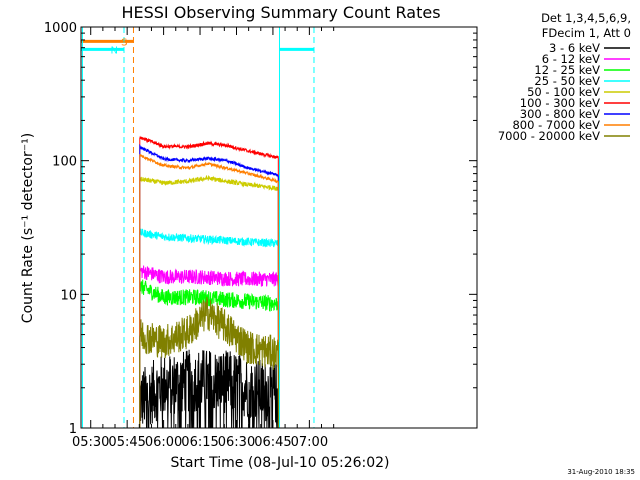 This screenshot has width=640, height=480. I want to click on legend-label: 12 - 25 keV, so click(567, 70).